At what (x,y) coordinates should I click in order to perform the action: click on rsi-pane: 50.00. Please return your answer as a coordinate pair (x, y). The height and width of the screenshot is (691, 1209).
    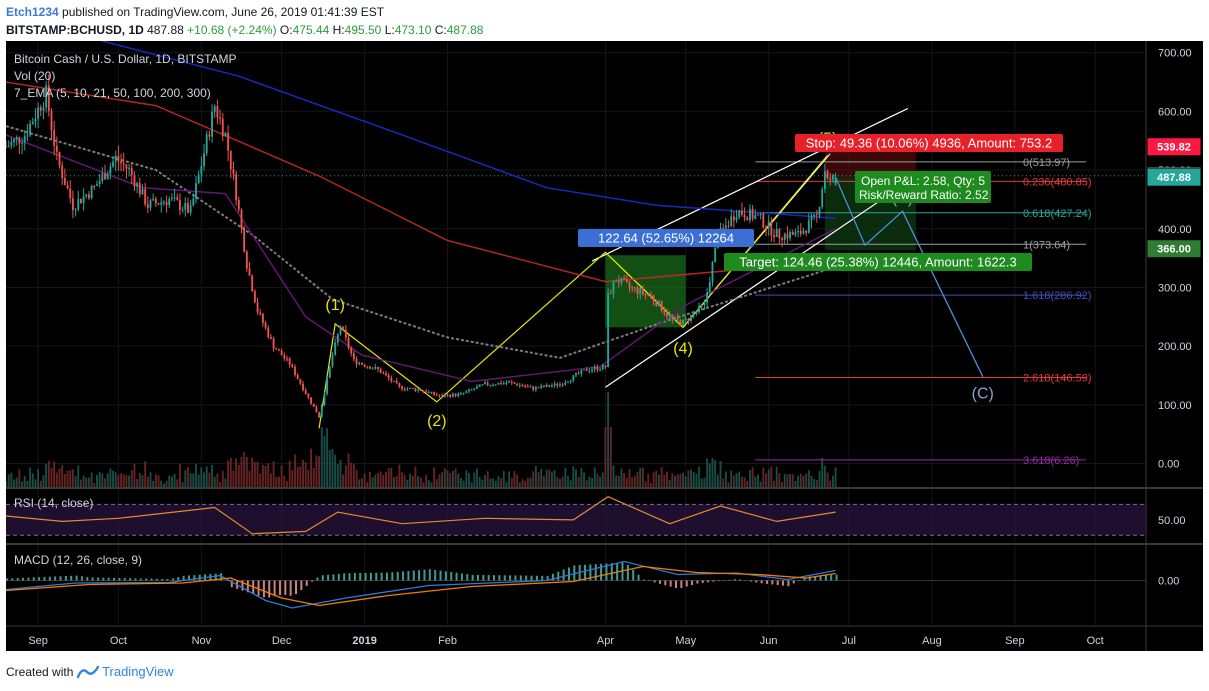
    Looking at the image, I should click on (595, 516).